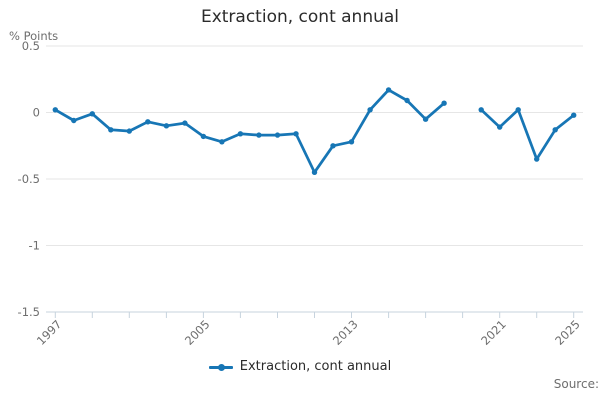 The height and width of the screenshot is (400, 600). What do you see at coordinates (567, 332) in the screenshot?
I see `x-tick-label: 2025` at bounding box center [567, 332].